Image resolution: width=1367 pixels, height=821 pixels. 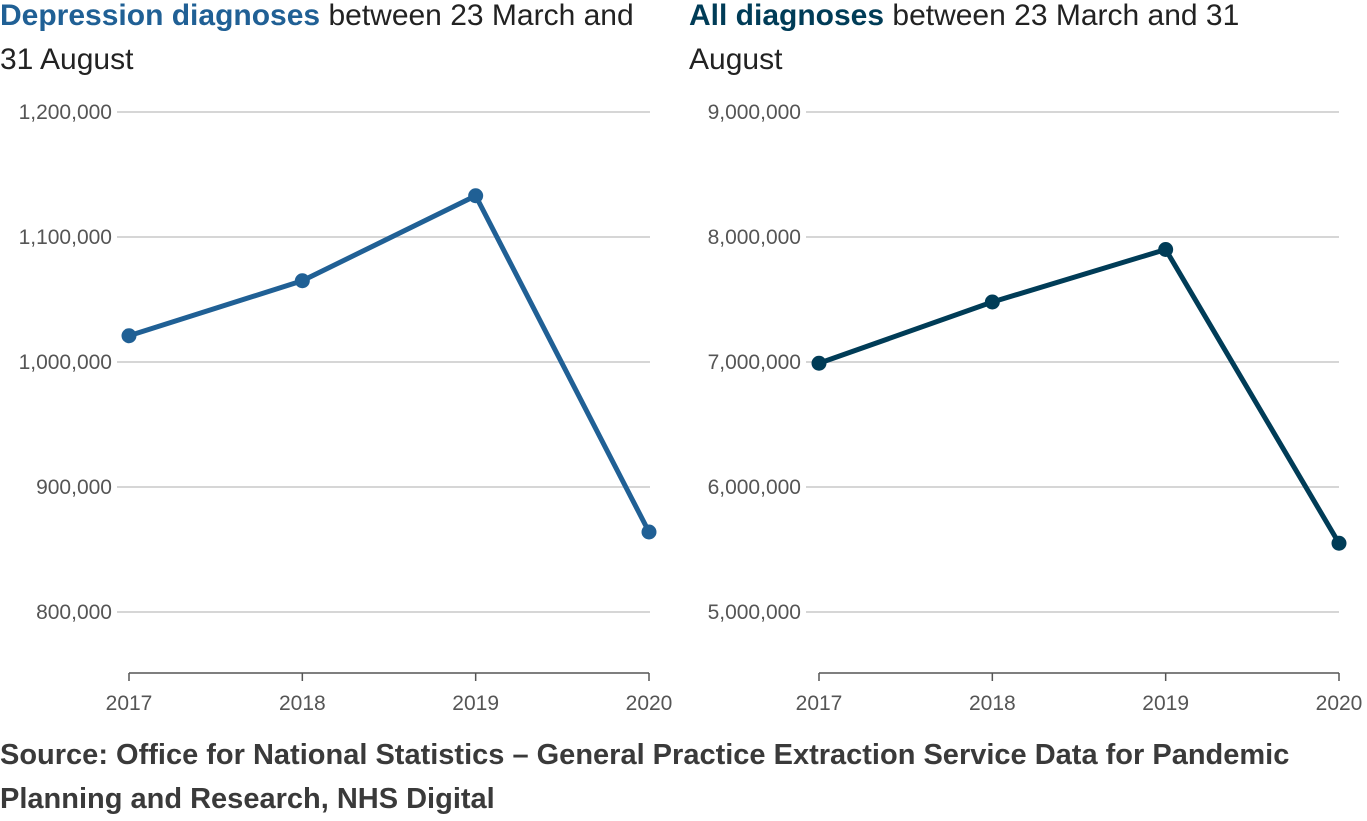 I want to click on chart-title-all-rest: between 23 March and 31 August, so click(x=964, y=38).